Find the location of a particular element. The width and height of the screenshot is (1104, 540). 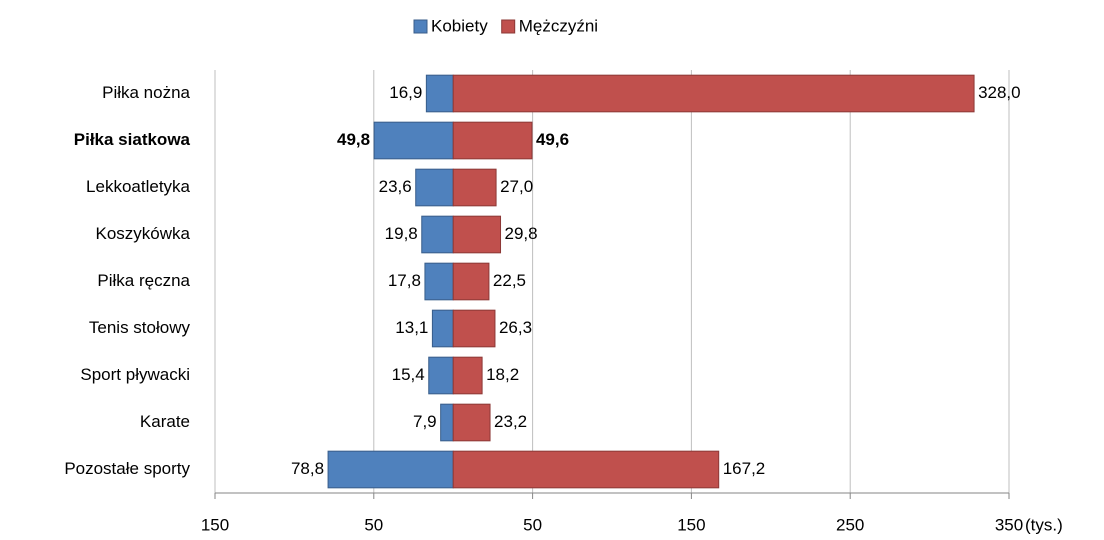

y-tick-label: Tenis stołowy is located at coordinates (140, 327).